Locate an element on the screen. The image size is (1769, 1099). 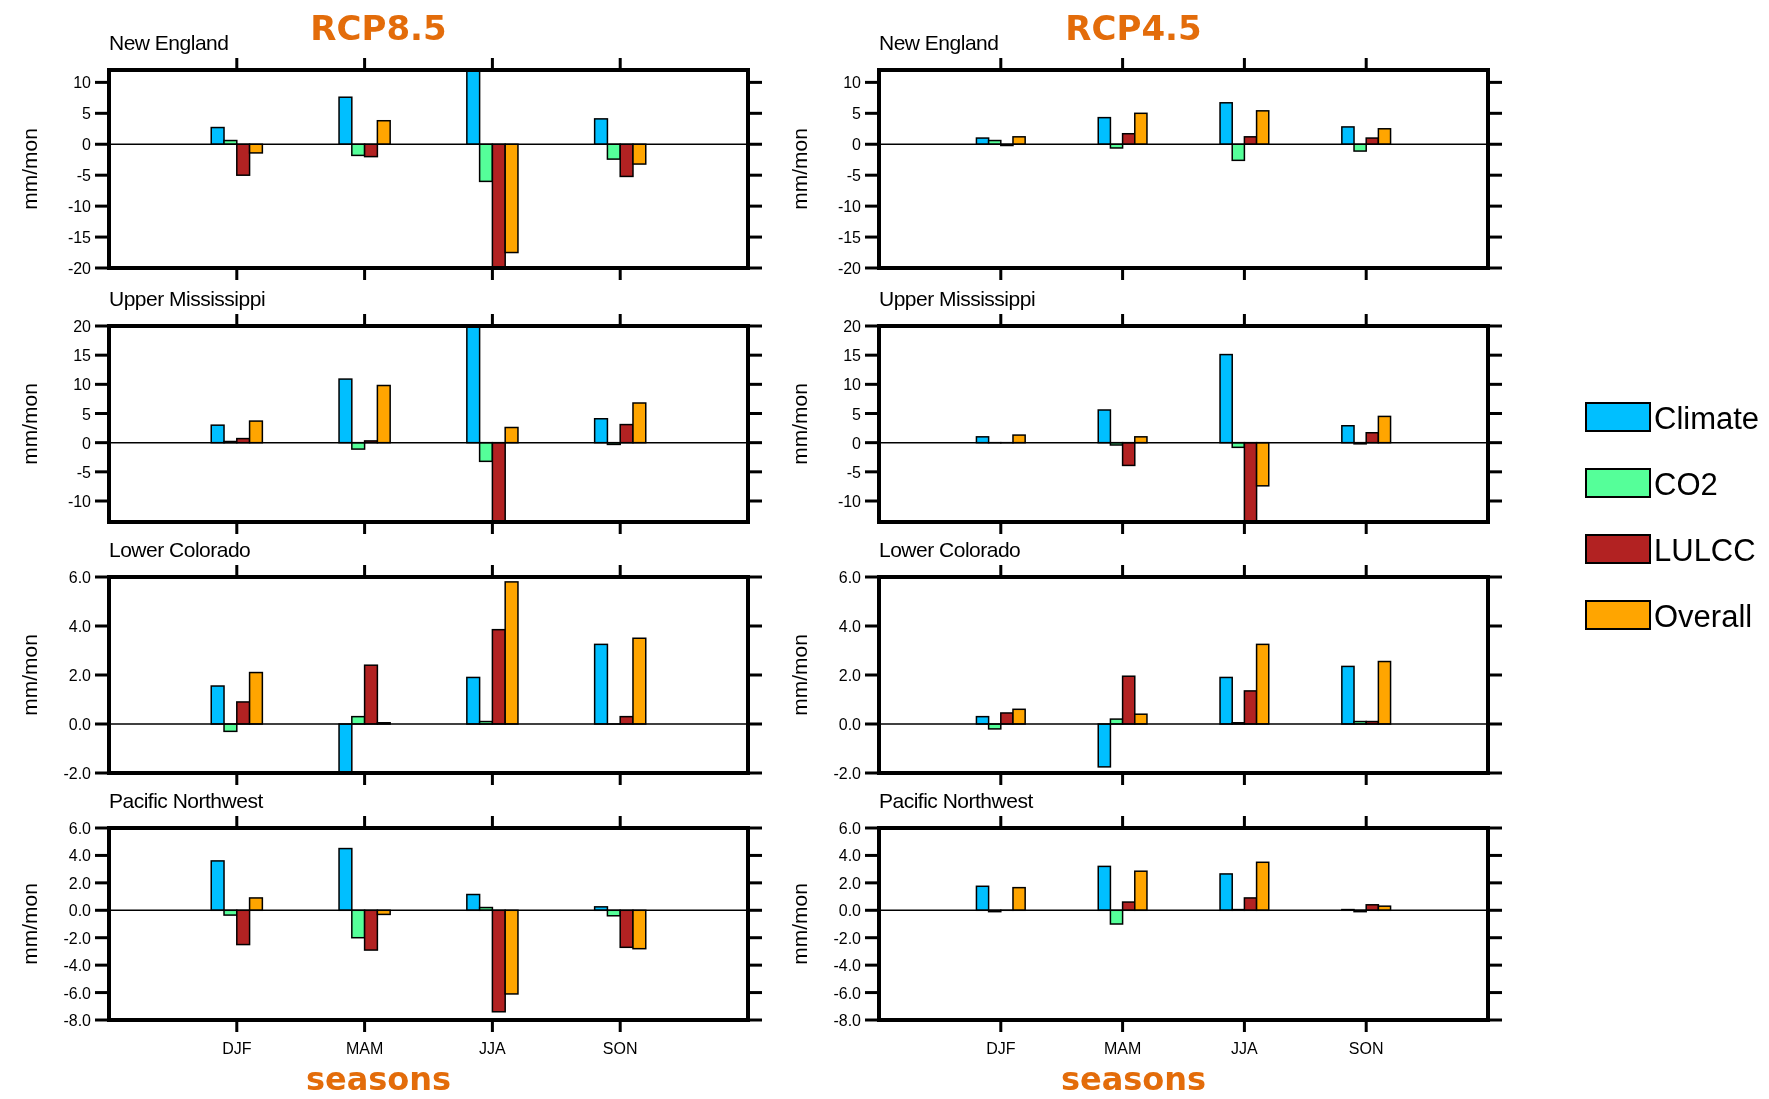
legend-label: Climate is located at coordinates (1707, 418).